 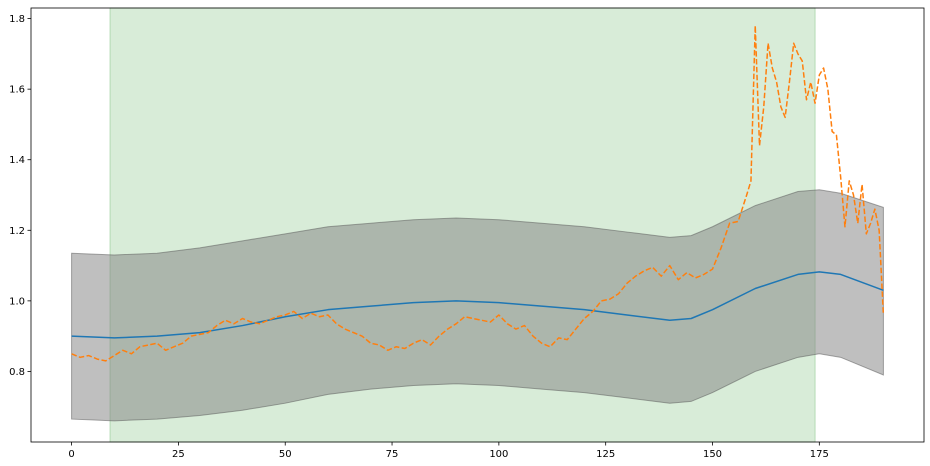 I want to click on x-tick-label: 125, so click(x=605, y=454).